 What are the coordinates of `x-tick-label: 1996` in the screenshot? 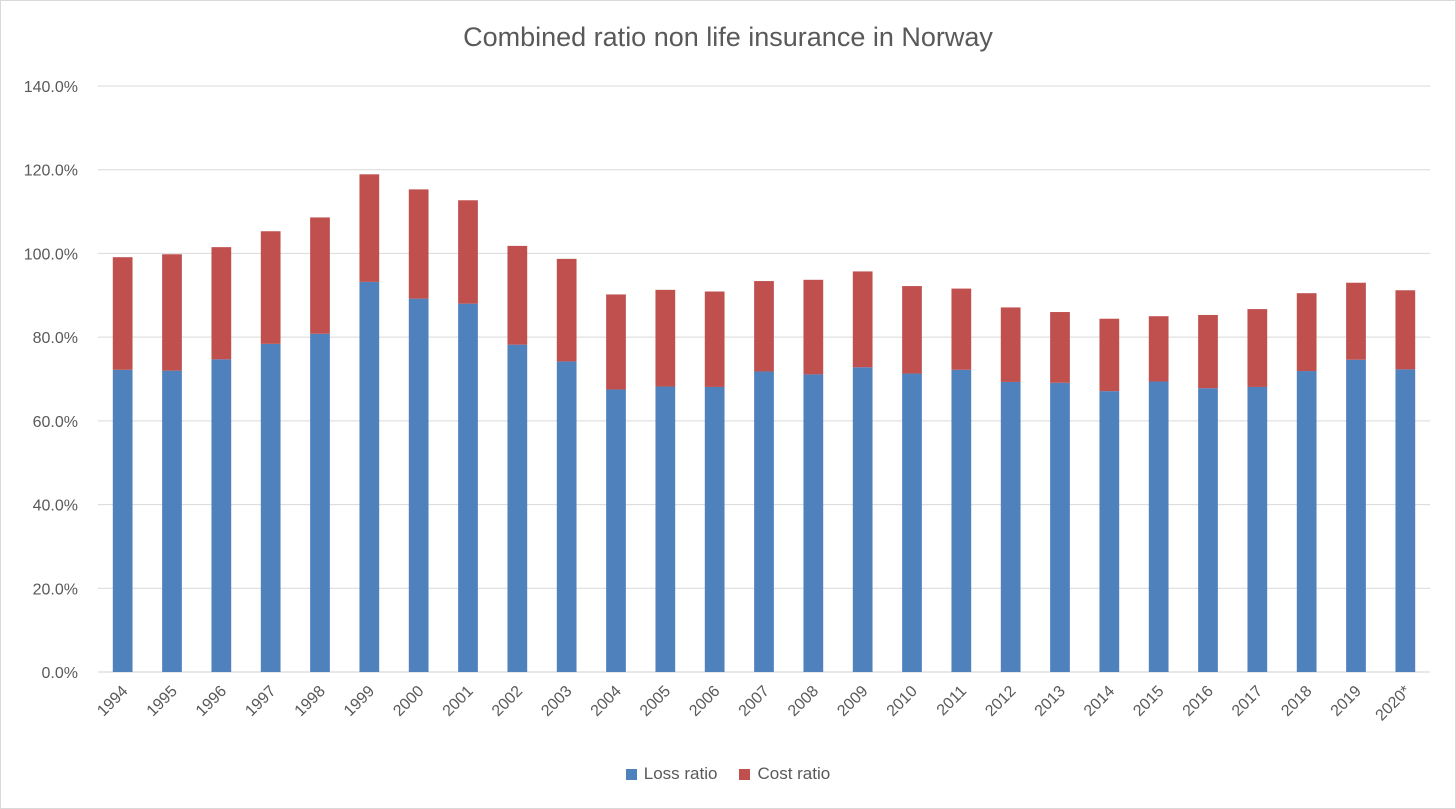 It's located at (211, 701).